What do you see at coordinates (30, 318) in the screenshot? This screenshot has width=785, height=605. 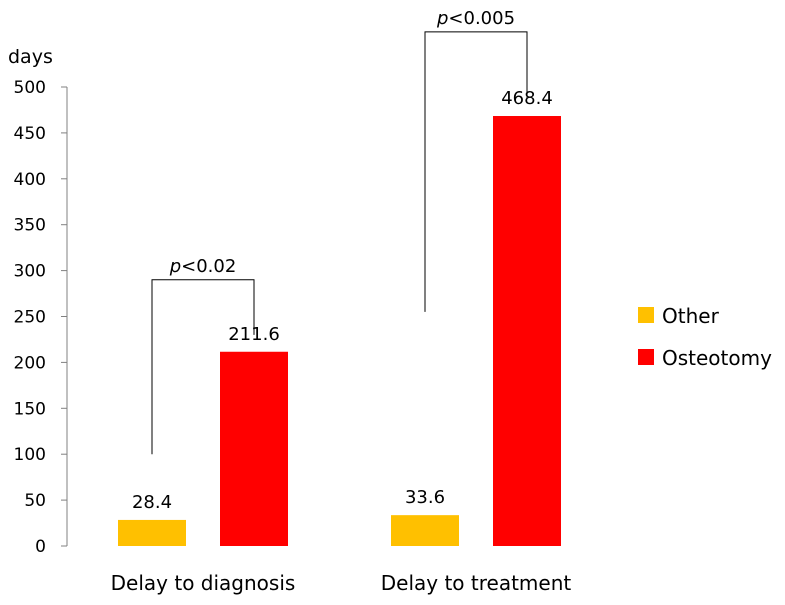 I see `y-tick-label: 250` at bounding box center [30, 318].